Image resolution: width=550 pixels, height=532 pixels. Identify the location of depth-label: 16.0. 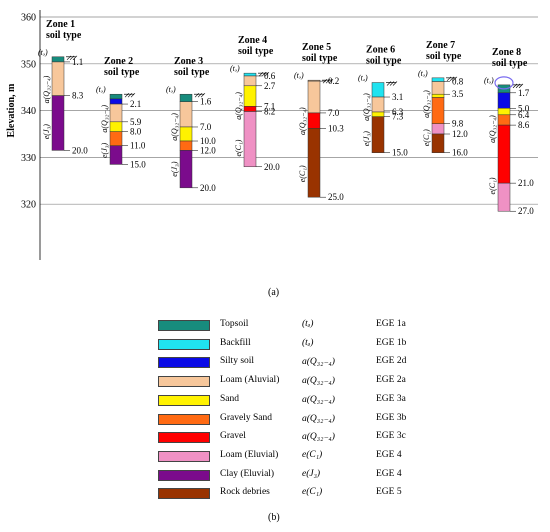
(460, 153).